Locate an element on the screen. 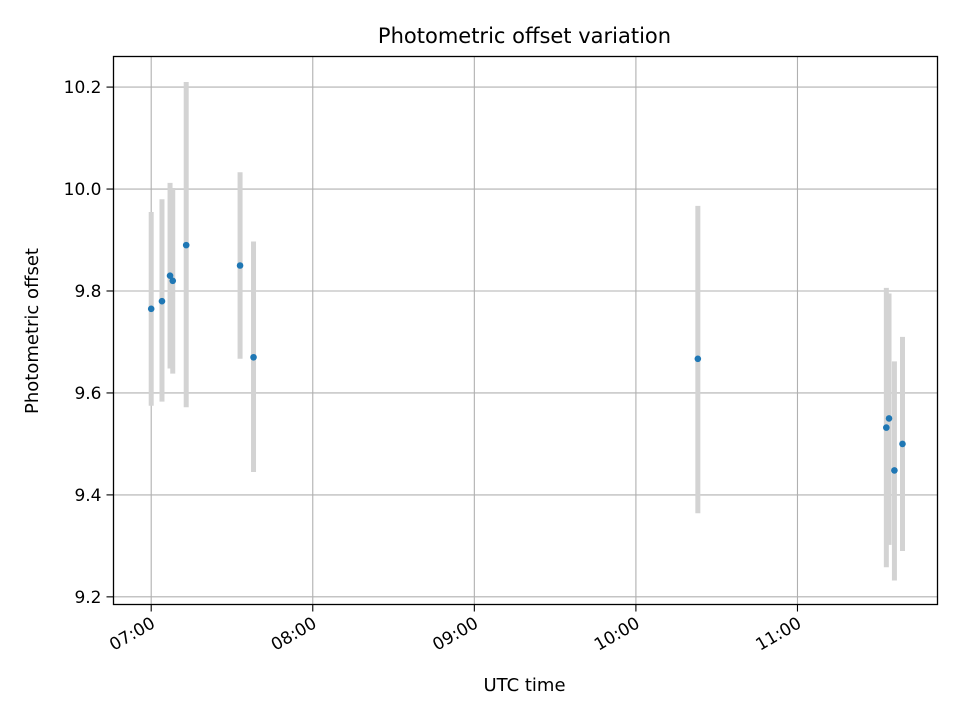 The image size is (960, 720). y-tick-label: 9.8 is located at coordinates (87, 292).